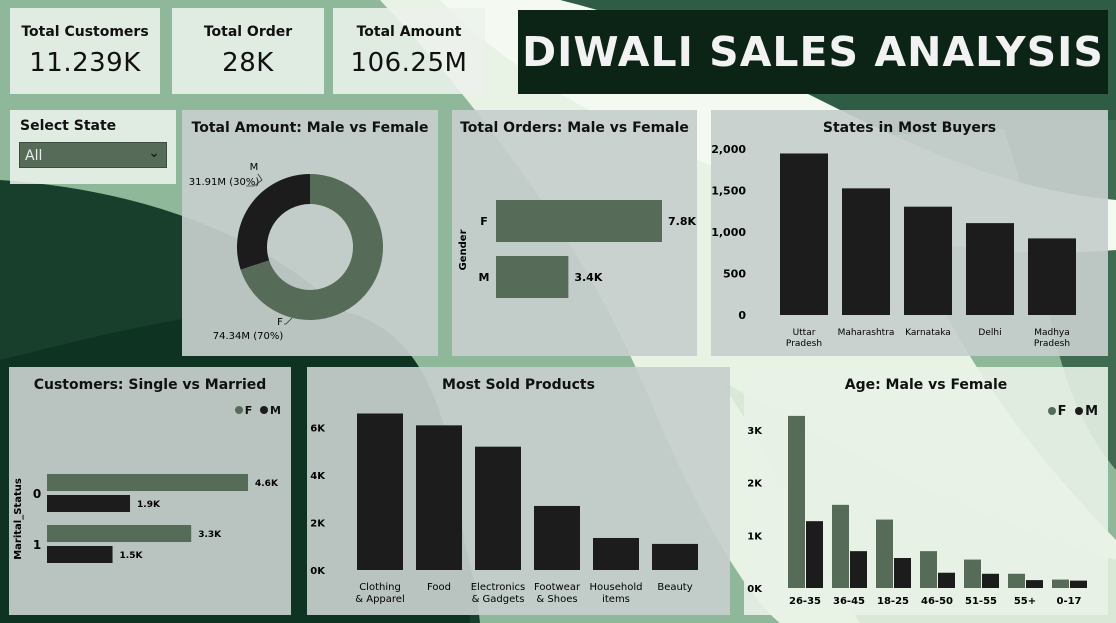 Image resolution: width=1116 pixels, height=623 pixels. What do you see at coordinates (85, 32) in the screenshot?
I see `kpi-label: Total Customers` at bounding box center [85, 32].